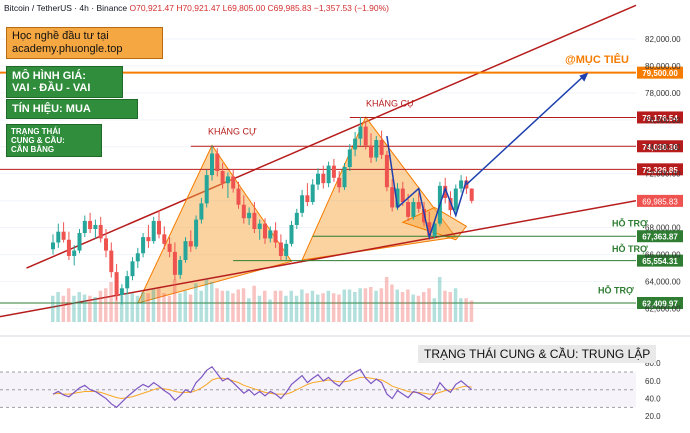 This screenshot has width=690, height=433. Describe the element at coordinates (262, 388) in the screenshot. I see `rsi-ma-line` at that location.